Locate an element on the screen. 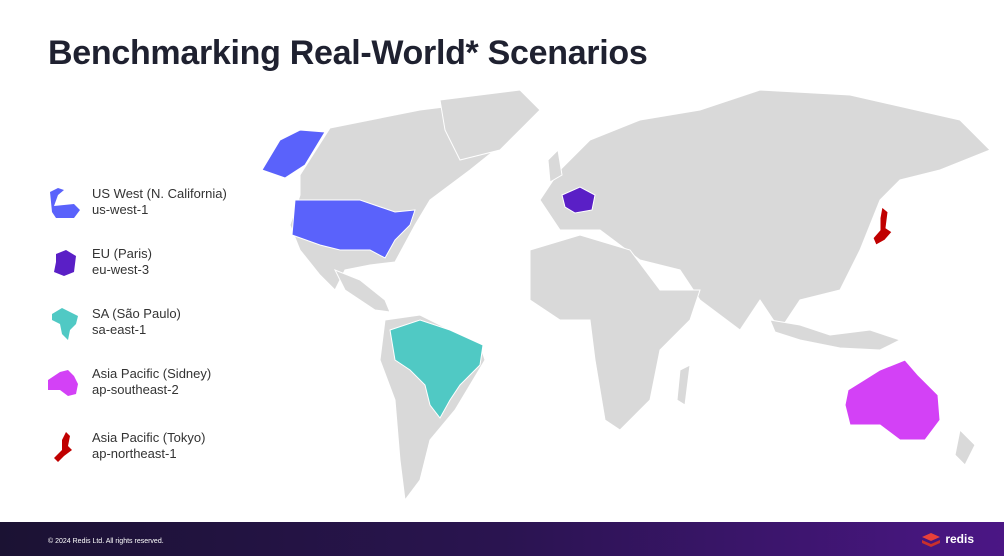 The height and width of the screenshot is (556, 1004). brazil is located at coordinates (436, 369).